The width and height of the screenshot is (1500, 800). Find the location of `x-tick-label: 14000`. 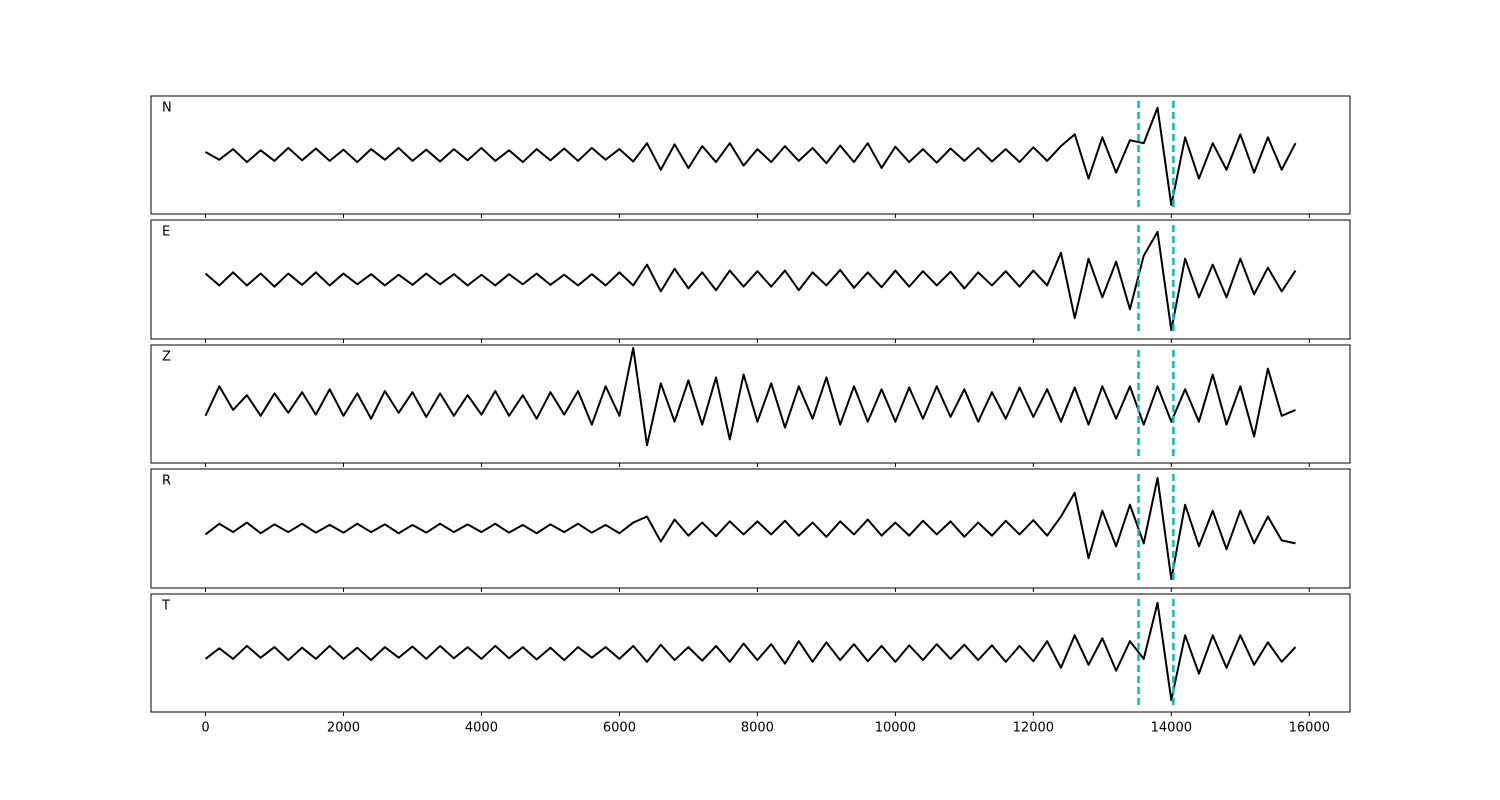

x-tick-label: 14000 is located at coordinates (1171, 728).